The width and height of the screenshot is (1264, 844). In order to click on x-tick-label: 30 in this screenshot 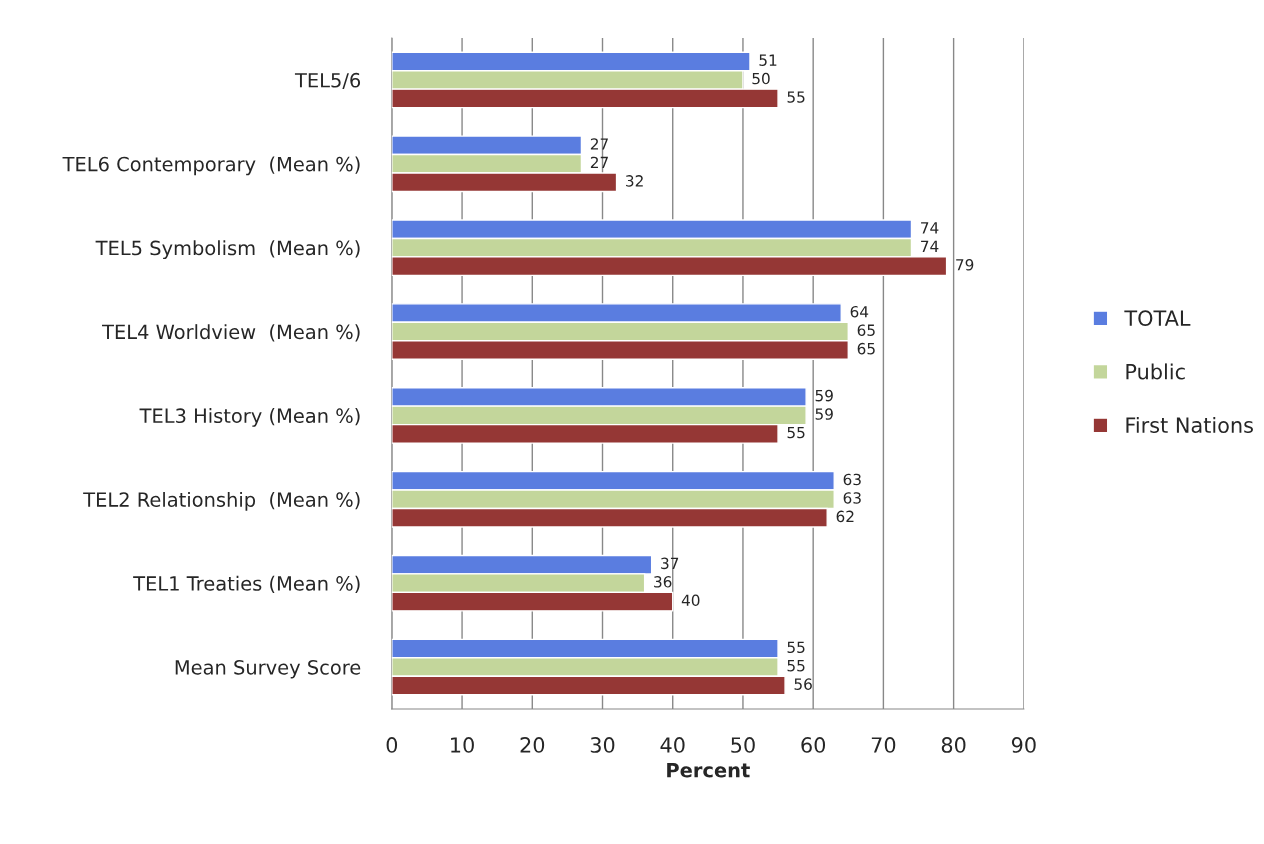, I will do `click(602, 745)`.